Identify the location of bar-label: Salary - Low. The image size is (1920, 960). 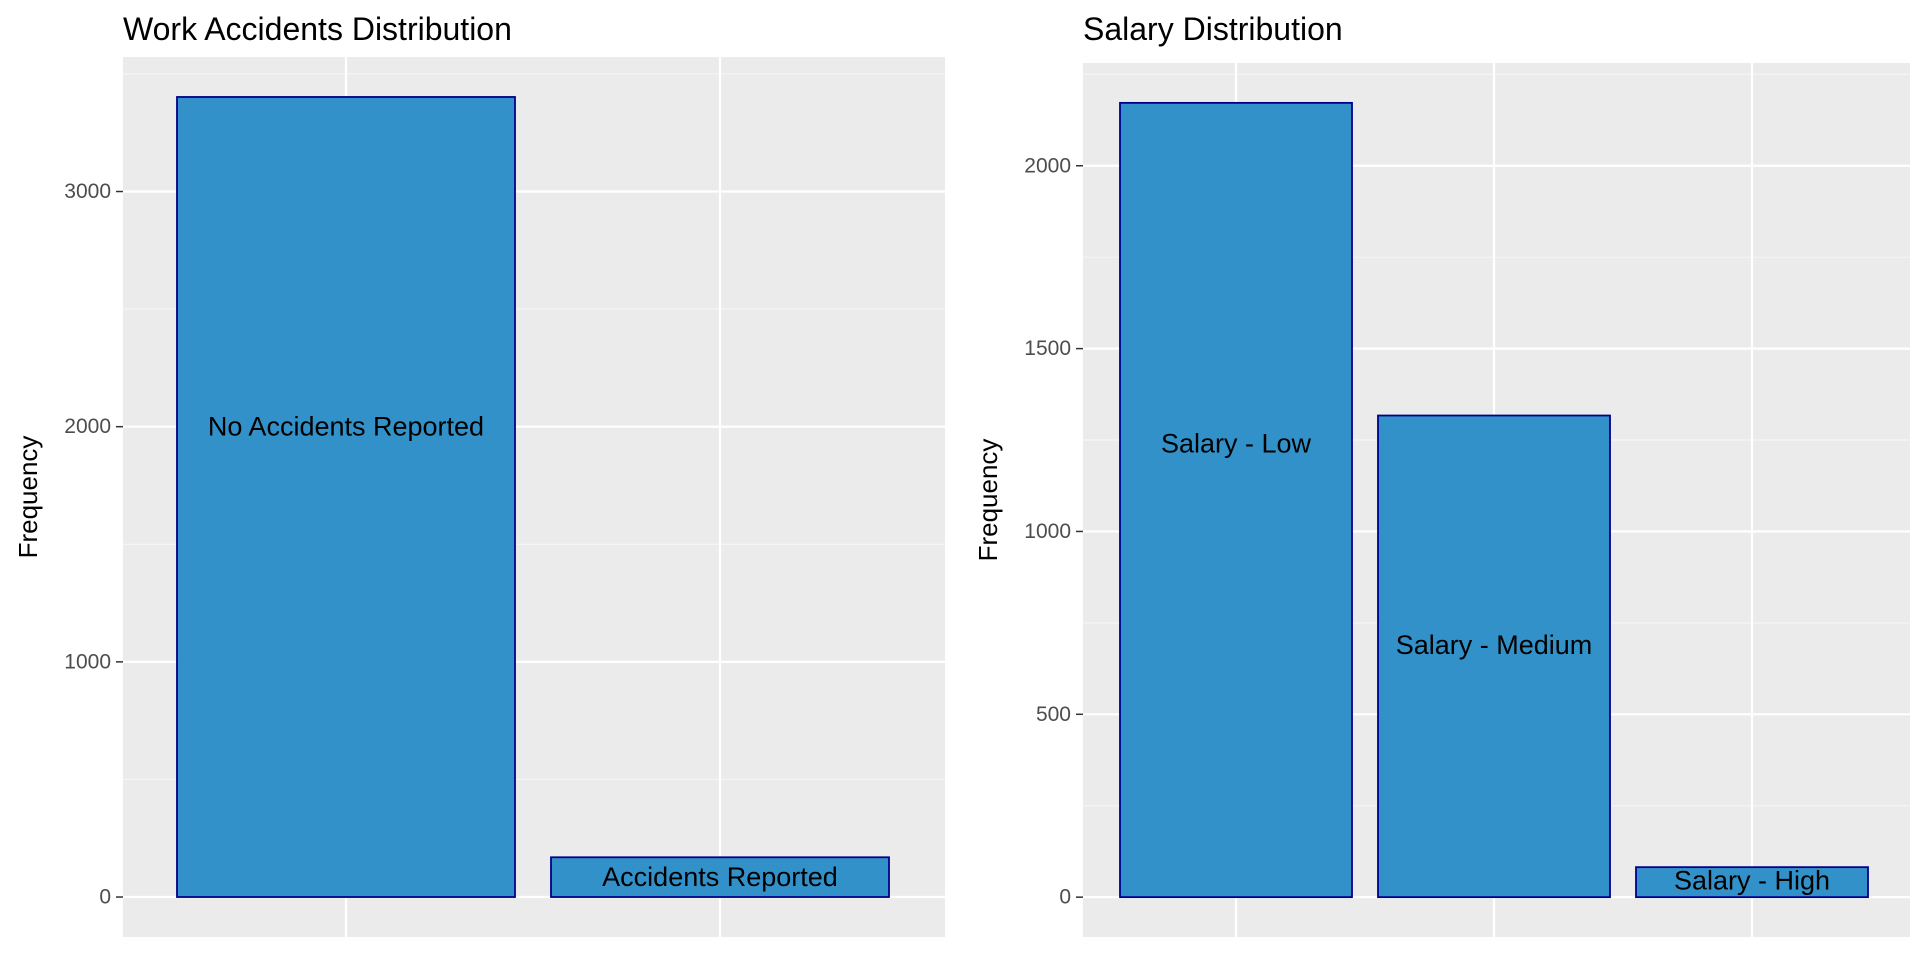
(1236, 444).